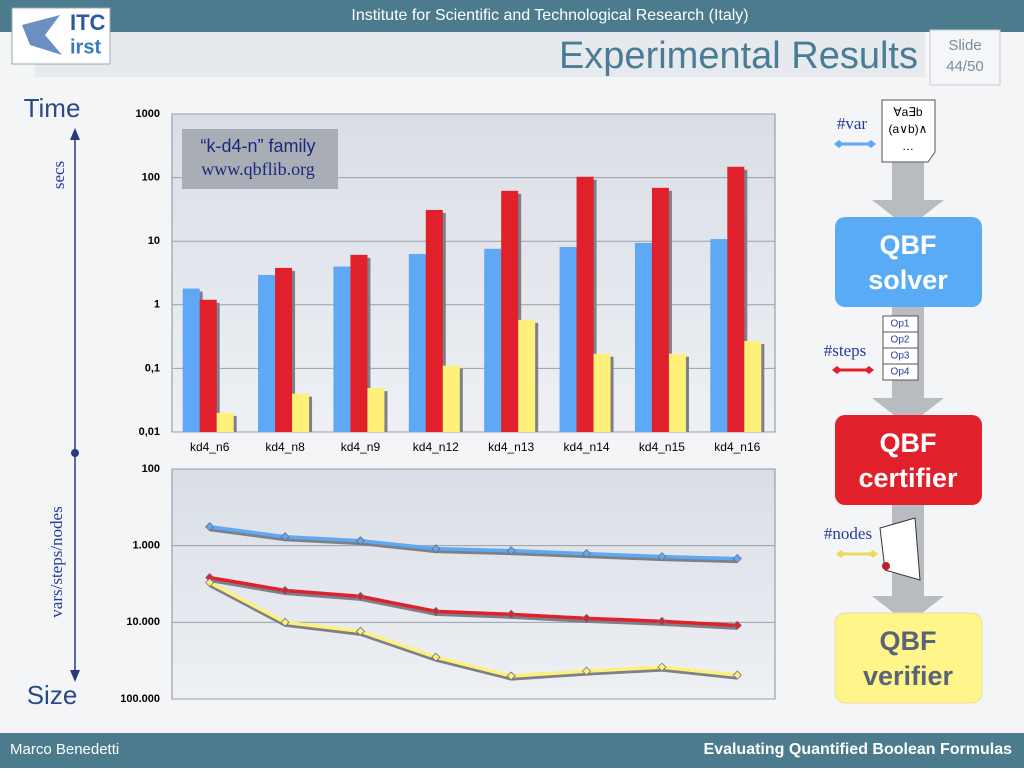  What do you see at coordinates (88, 22) in the screenshot?
I see `logo-text: ITC` at bounding box center [88, 22].